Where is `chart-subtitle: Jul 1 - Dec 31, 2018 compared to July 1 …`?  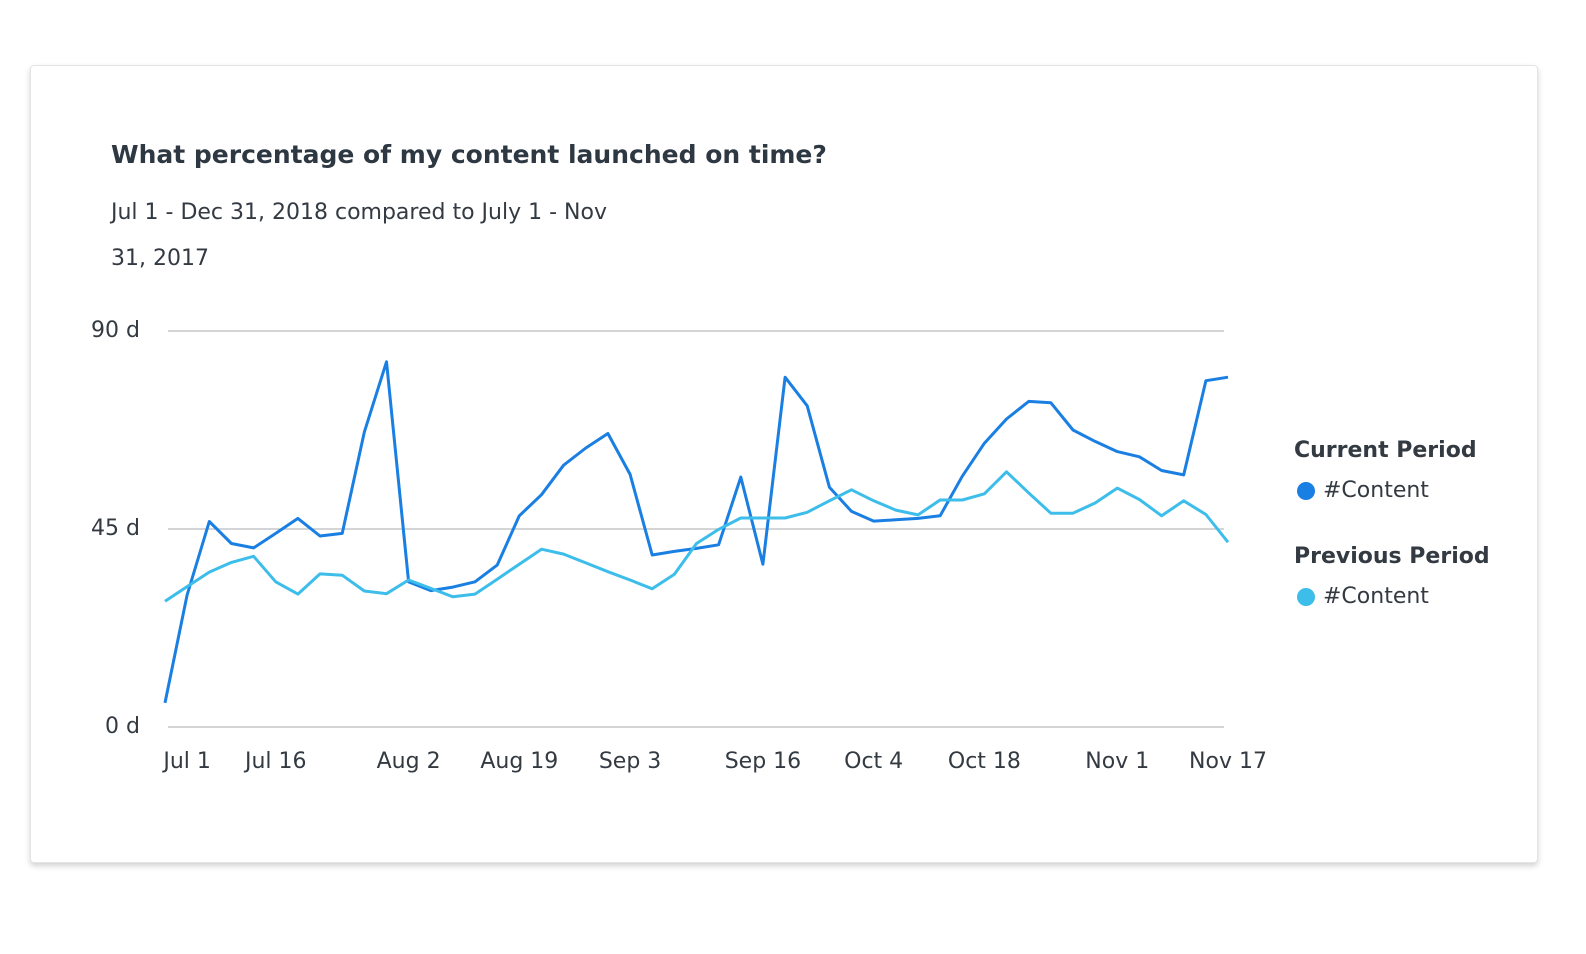 chart-subtitle: Jul 1 - Dec 31, 2018 compared to July 1 … is located at coordinates (359, 235).